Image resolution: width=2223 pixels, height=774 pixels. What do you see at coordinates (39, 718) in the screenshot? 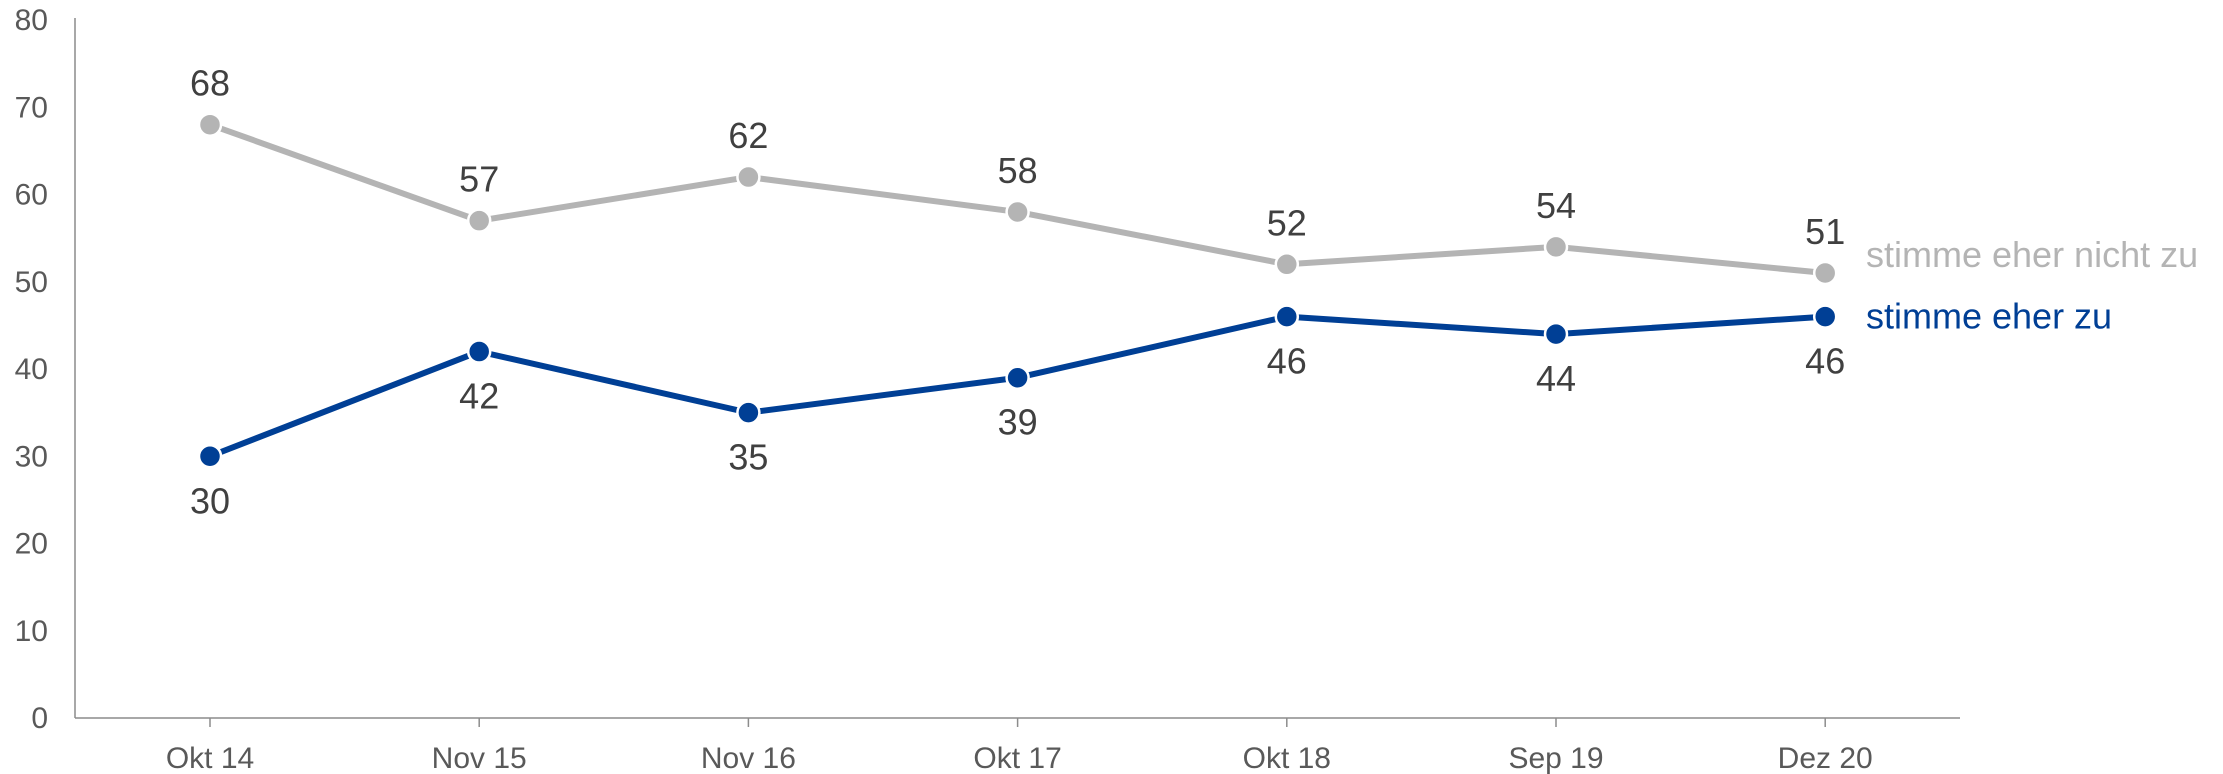
I see `y-tick-label: 0` at bounding box center [39, 718].